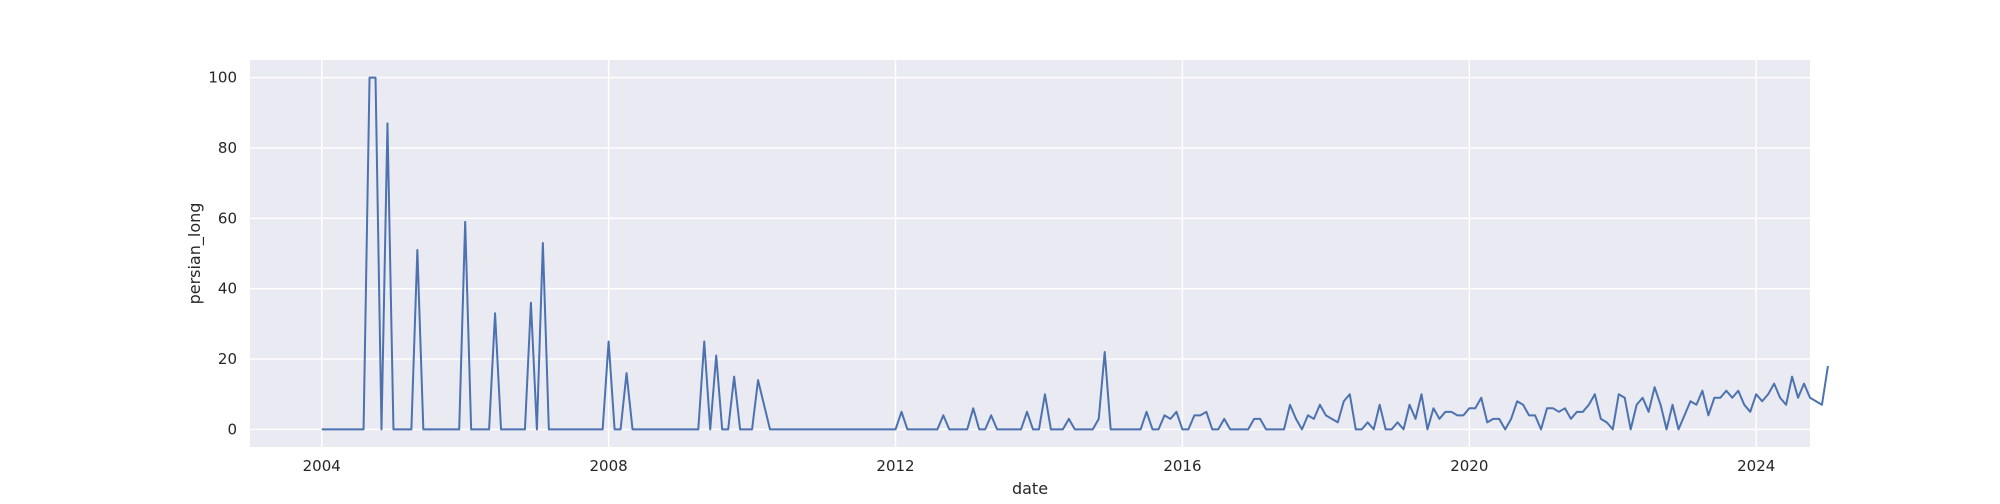 Image resolution: width=2000 pixels, height=504 pixels. Describe the element at coordinates (227, 218) in the screenshot. I see `y-tick-label: 60` at that location.